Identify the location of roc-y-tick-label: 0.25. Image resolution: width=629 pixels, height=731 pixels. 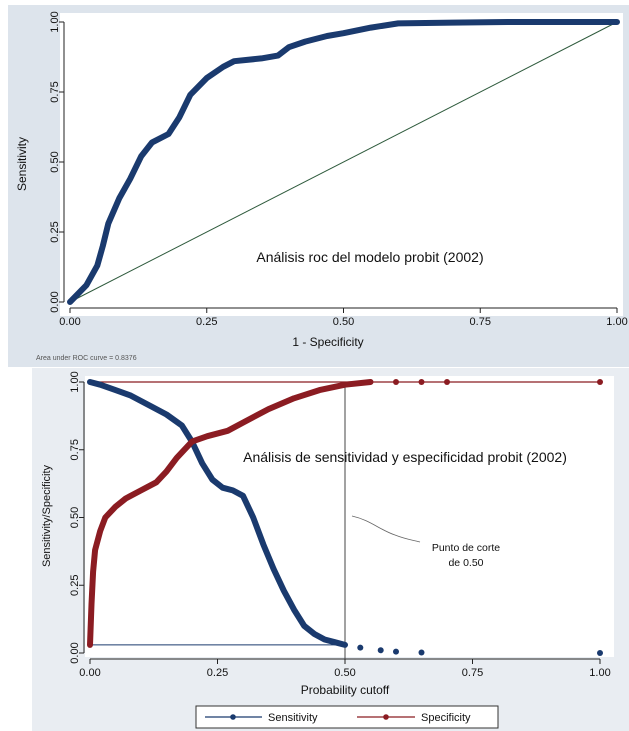
(55, 231).